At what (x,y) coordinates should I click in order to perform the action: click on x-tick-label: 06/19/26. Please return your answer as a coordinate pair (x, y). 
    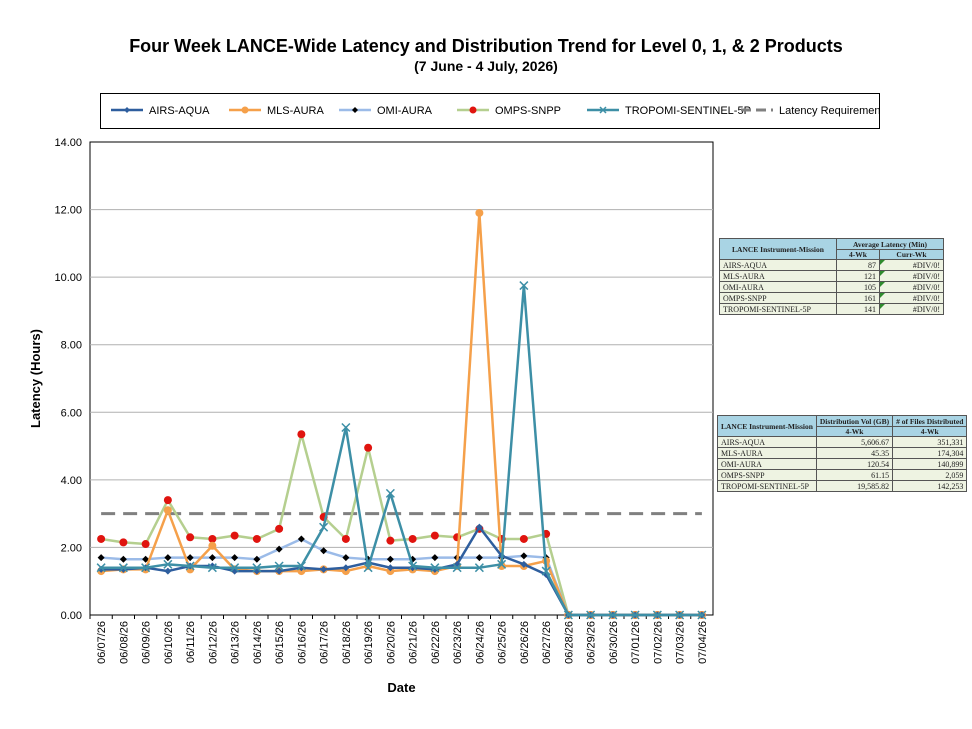
    Looking at the image, I should click on (369, 642).